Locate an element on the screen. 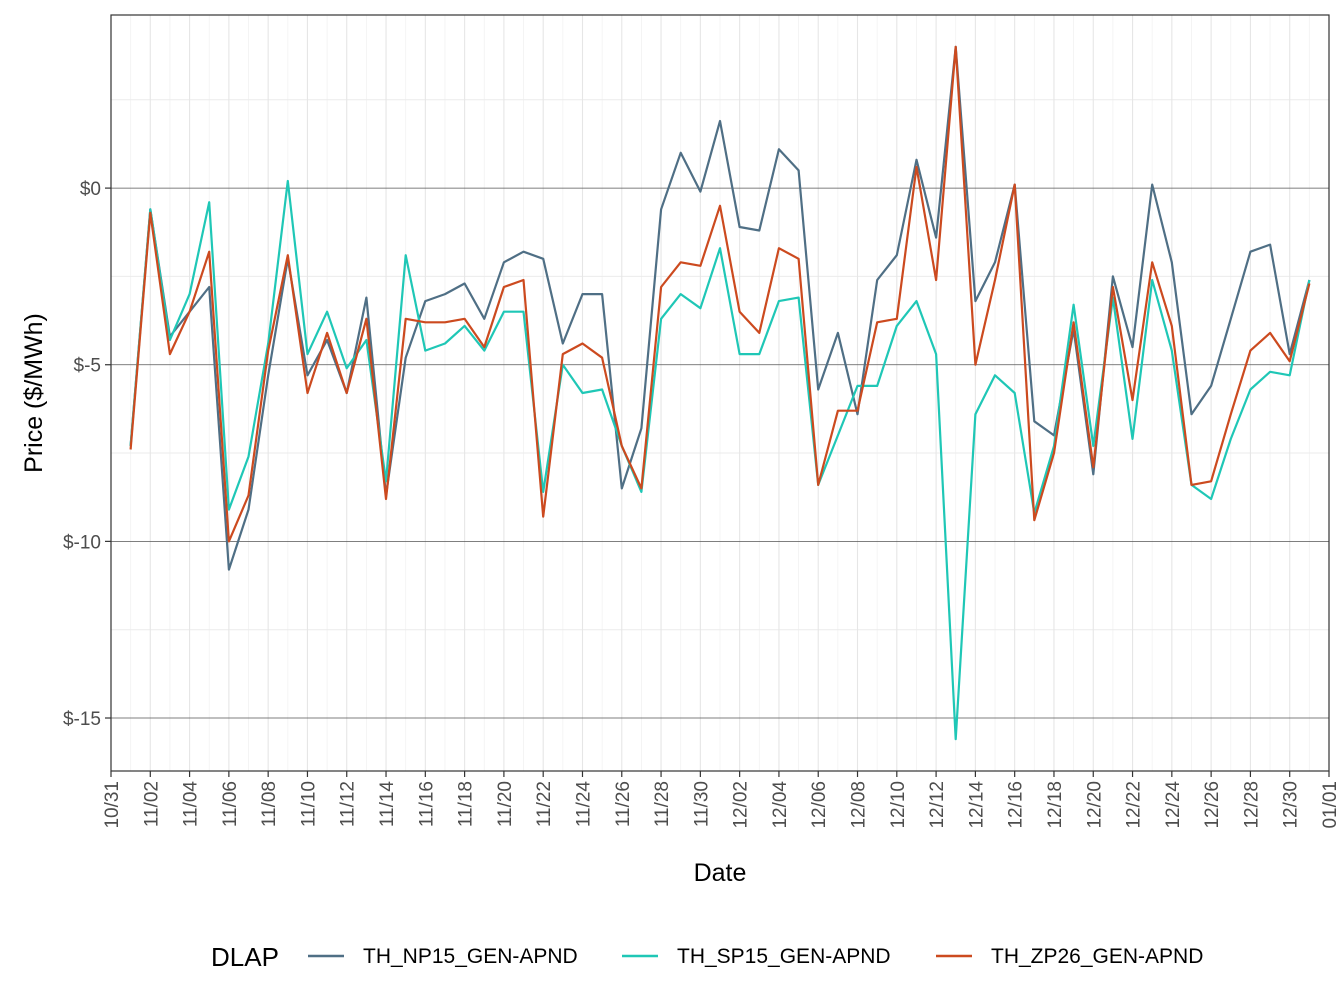 Image resolution: width=1344 pixels, height=1008 pixels. x-tick-label: 11/28 is located at coordinates (662, 804).